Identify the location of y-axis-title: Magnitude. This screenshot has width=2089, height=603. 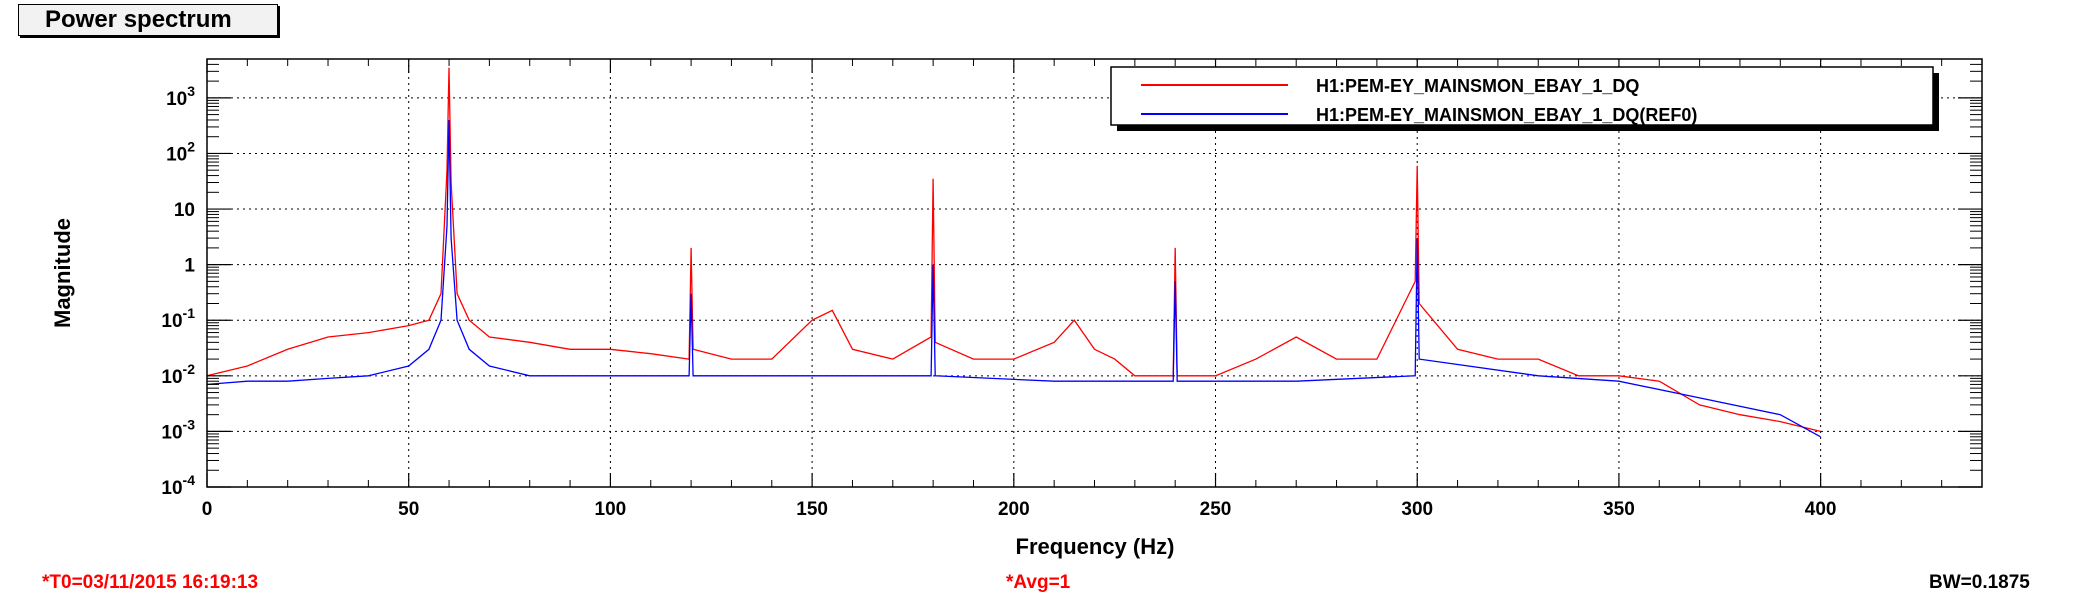
(62, 273).